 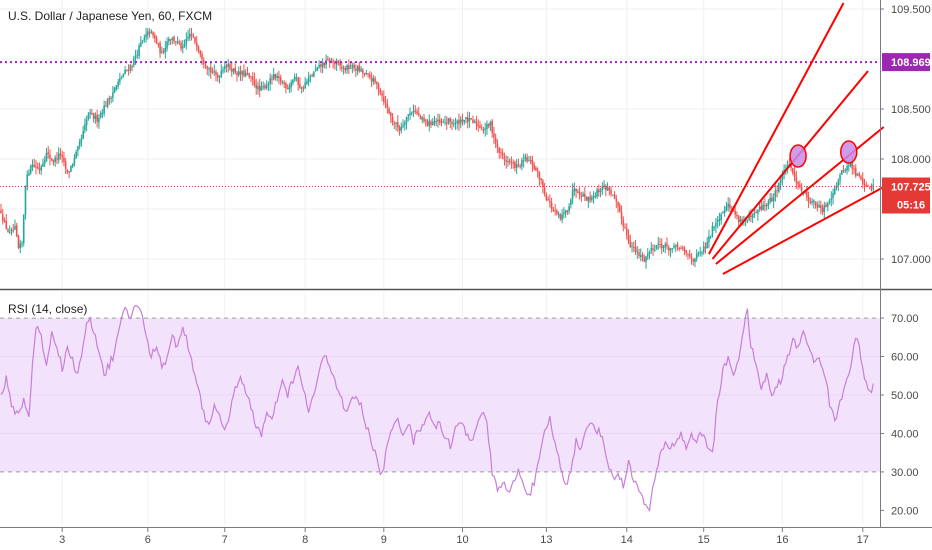 I want to click on rsi-tick-label: 60.00, so click(x=905, y=358).